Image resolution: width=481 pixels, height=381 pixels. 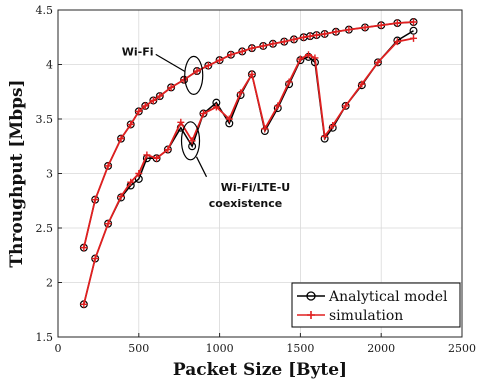 I want to click on wifi-arrow, so click(x=170, y=62).